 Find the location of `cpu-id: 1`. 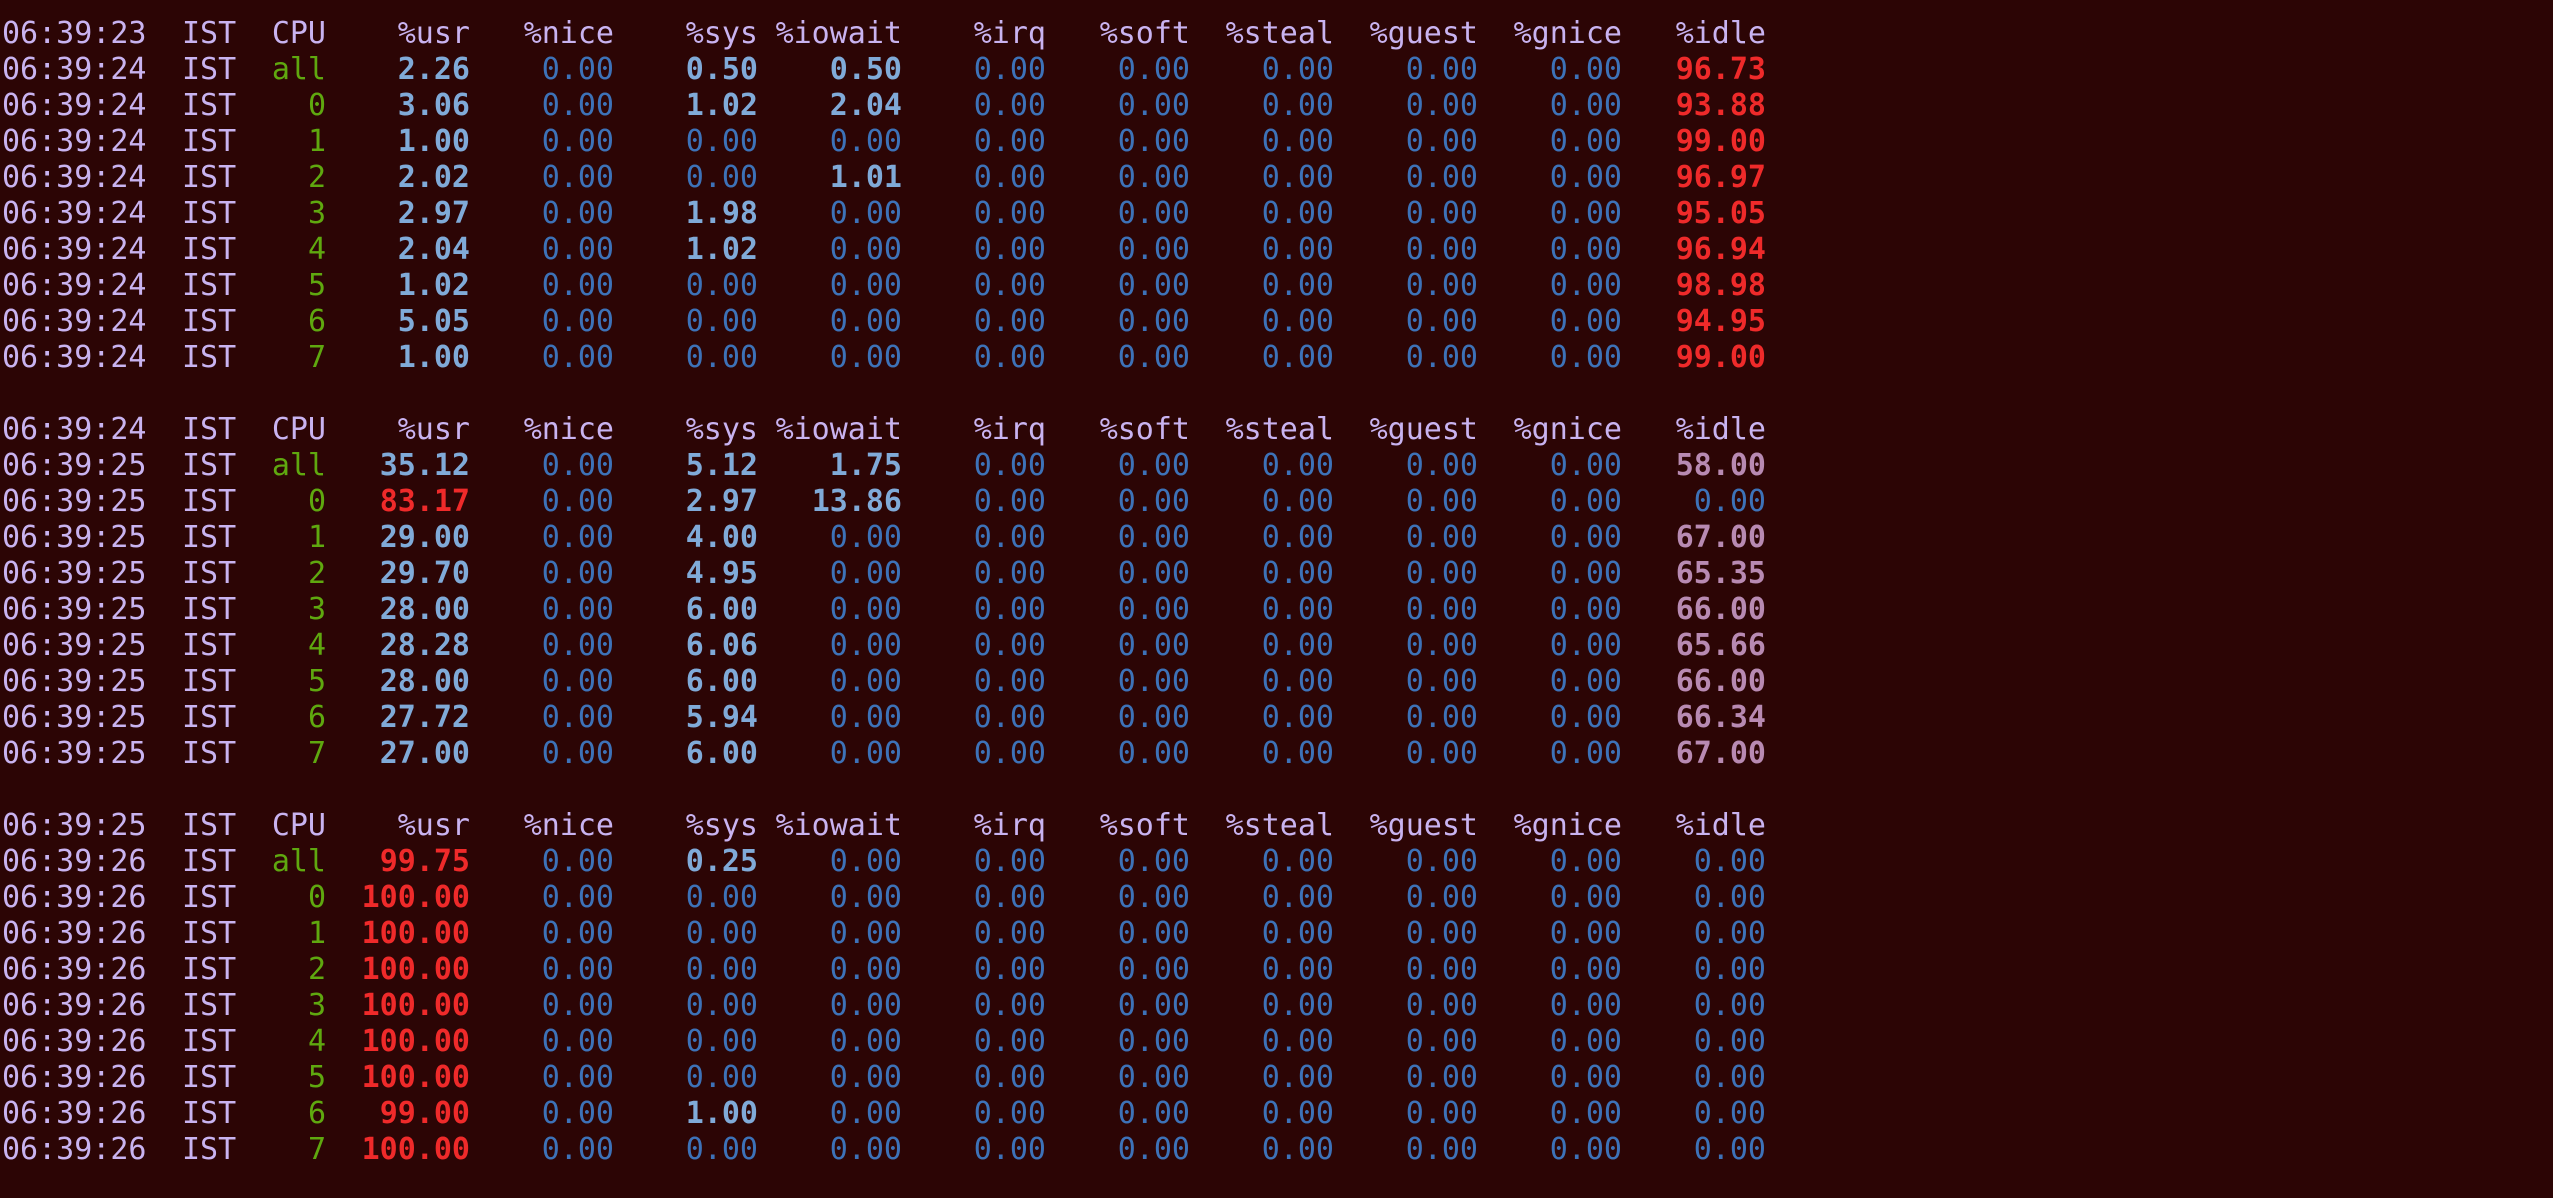

cpu-id: 1 is located at coordinates (316, 933).